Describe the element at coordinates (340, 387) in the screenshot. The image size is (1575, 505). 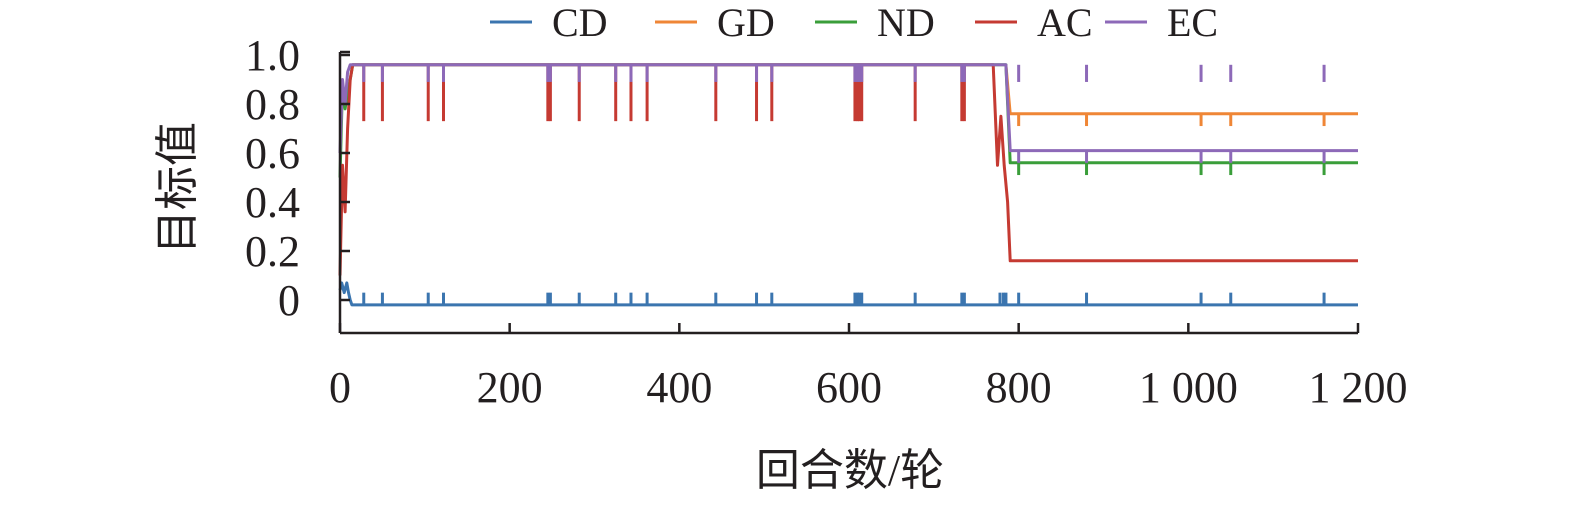
I see `x-tick-label: 0` at that location.